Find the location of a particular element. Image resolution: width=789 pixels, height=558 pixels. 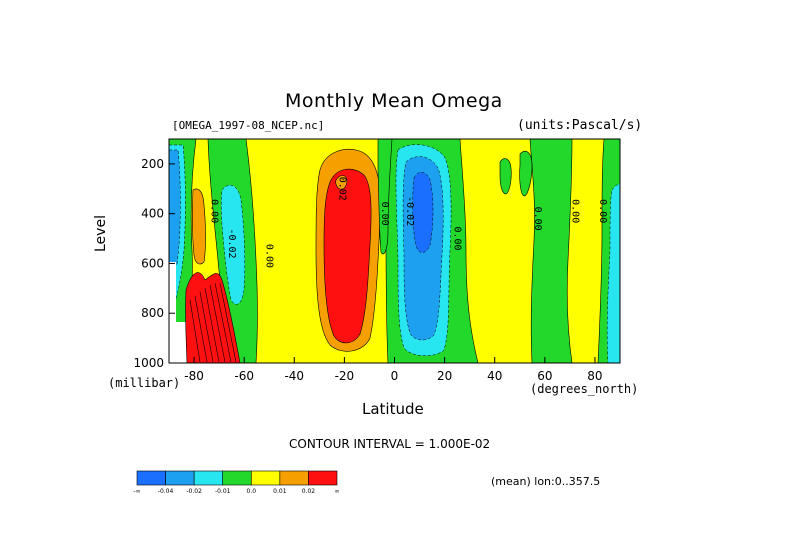

region-orange-center-inner is located at coordinates (341, 182).